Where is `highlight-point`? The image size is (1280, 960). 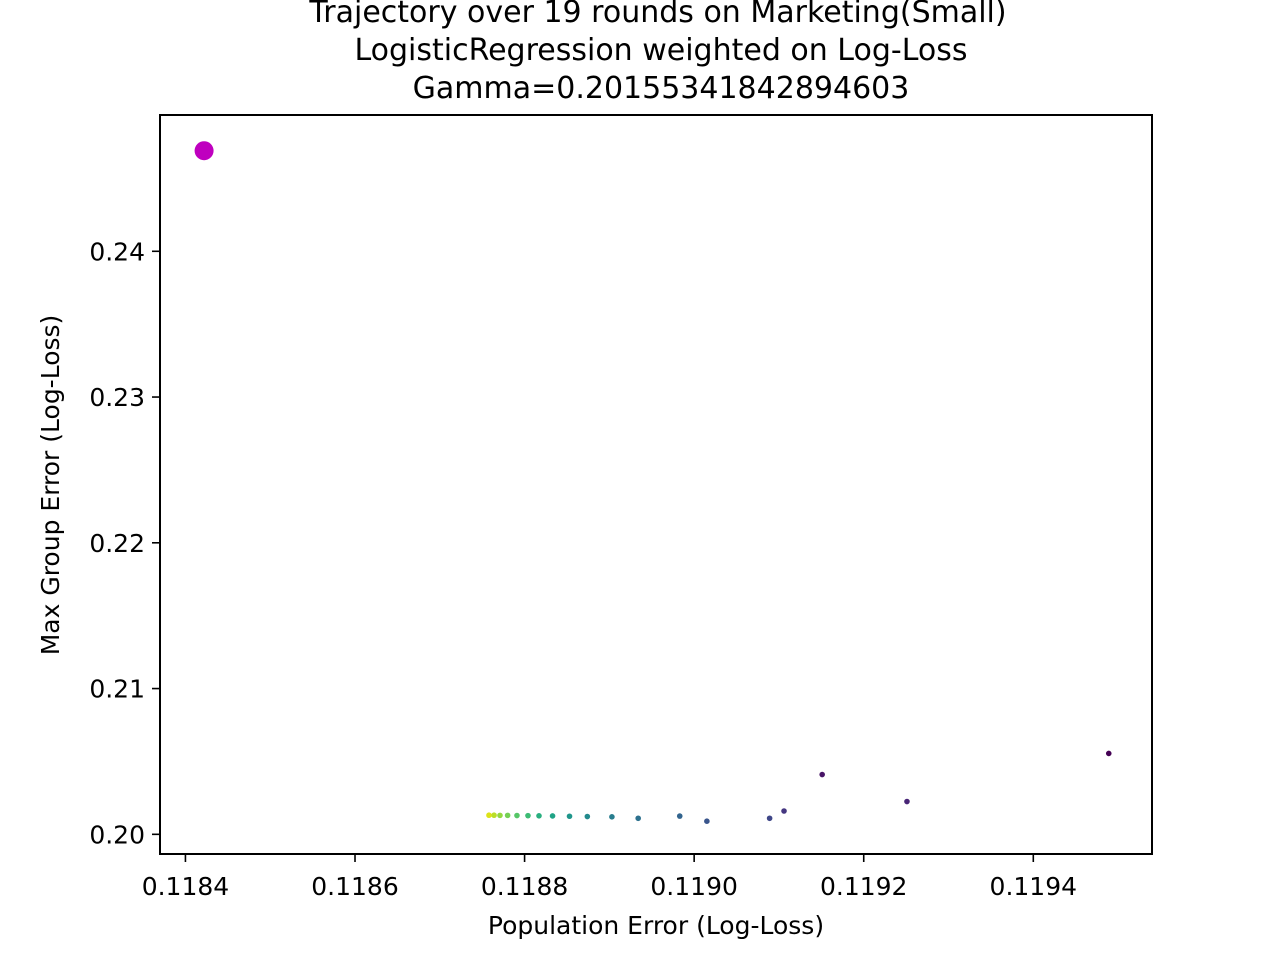
highlight-point is located at coordinates (204, 151).